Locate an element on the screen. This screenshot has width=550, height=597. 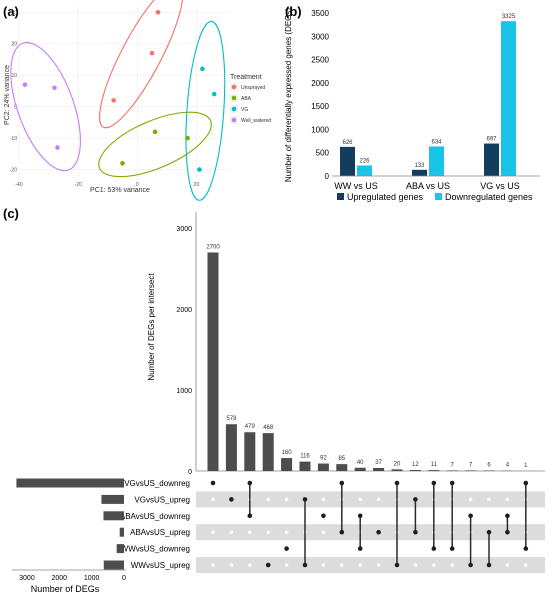
pca-legend-label: Well_watered is located at coordinates (256, 121).